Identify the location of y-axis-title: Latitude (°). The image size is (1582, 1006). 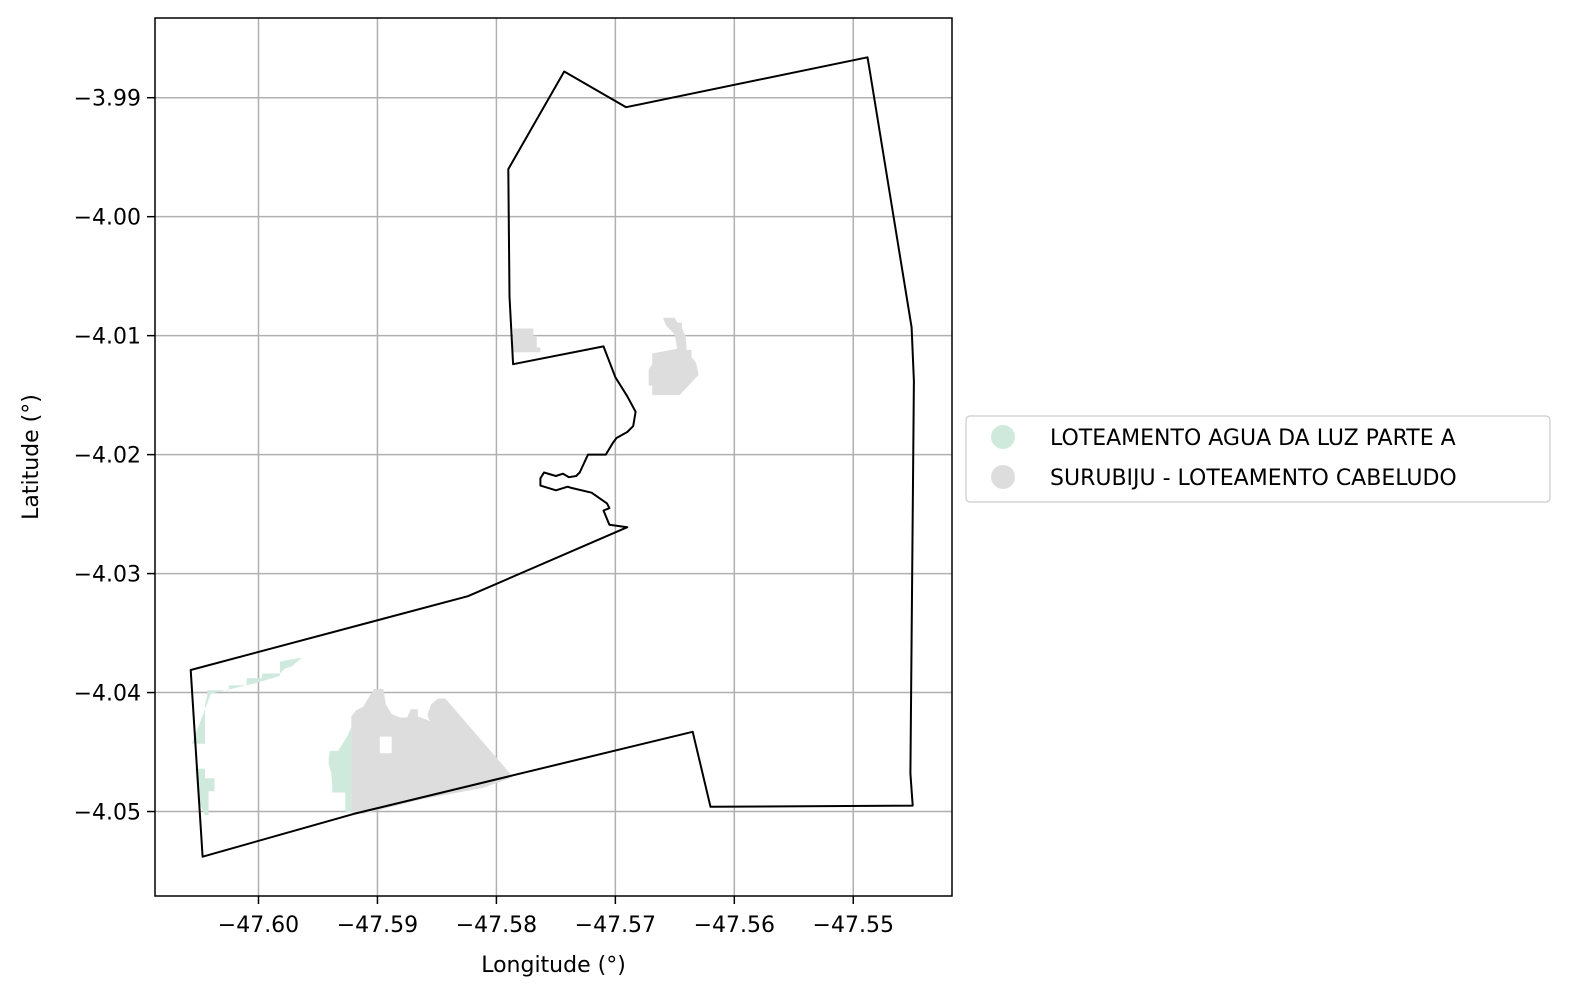
(31, 457).